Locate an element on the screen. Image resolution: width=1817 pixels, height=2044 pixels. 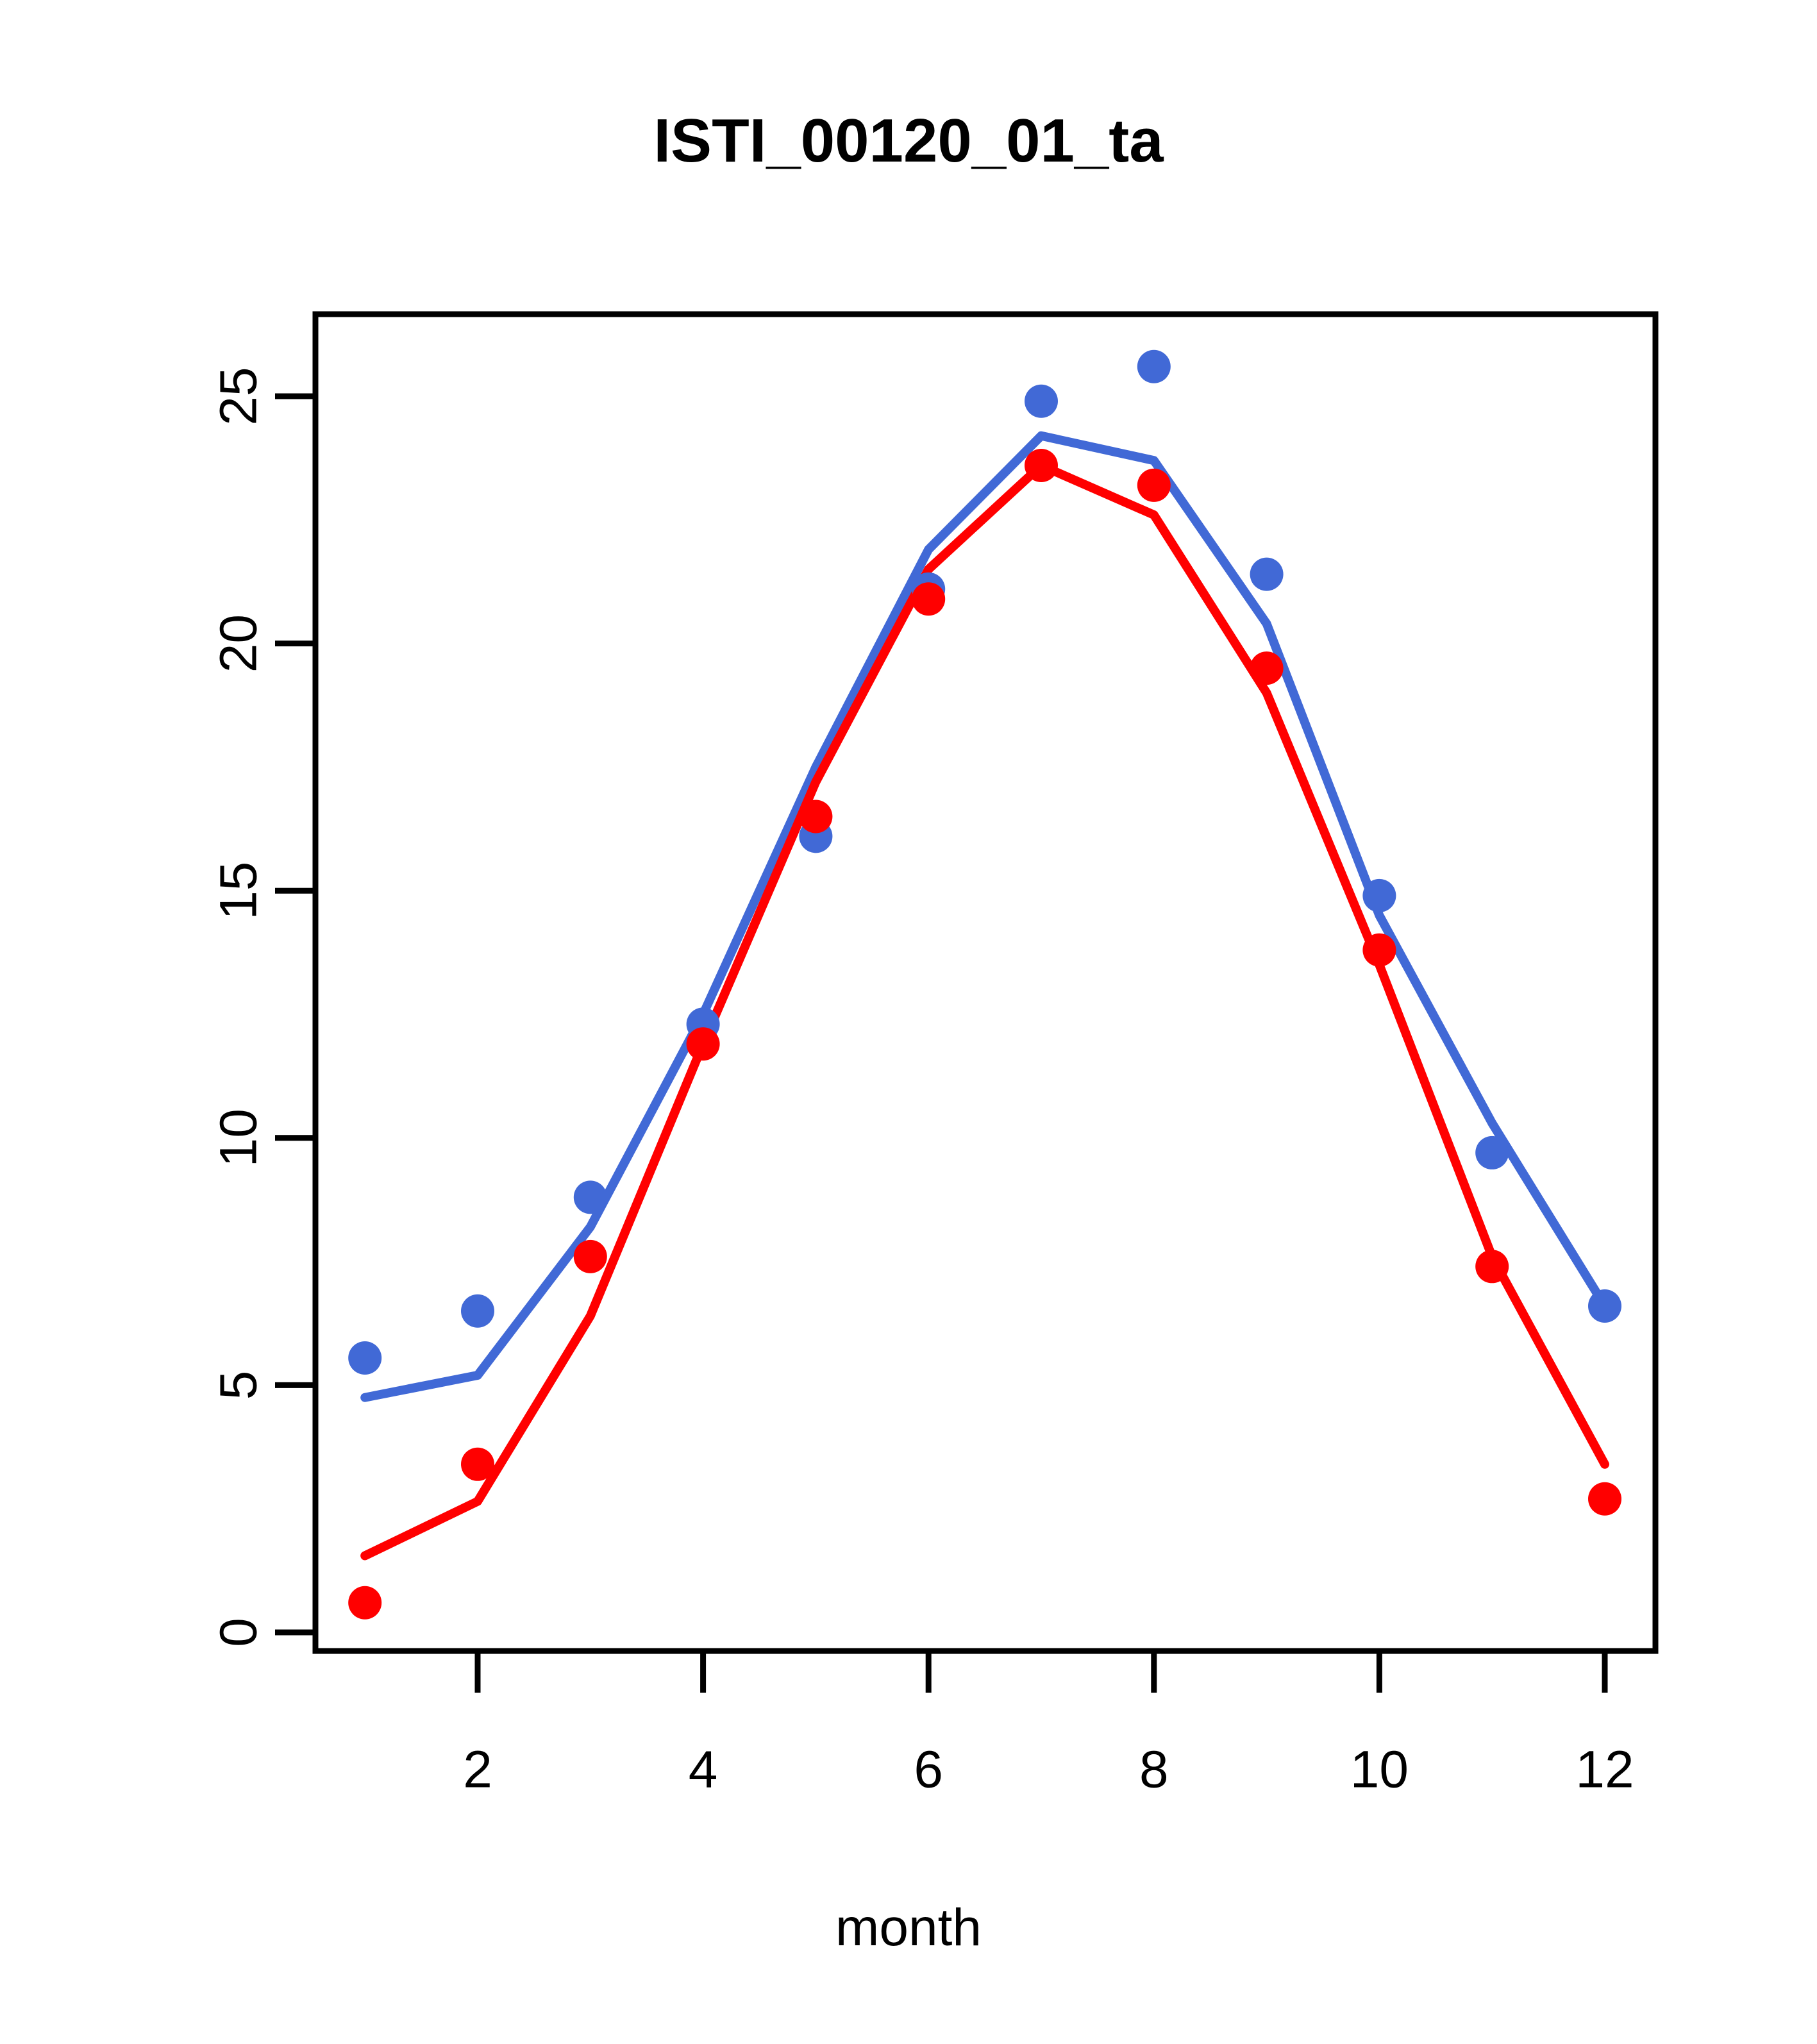
x-tick-label: 12 is located at coordinates (1604, 1770).